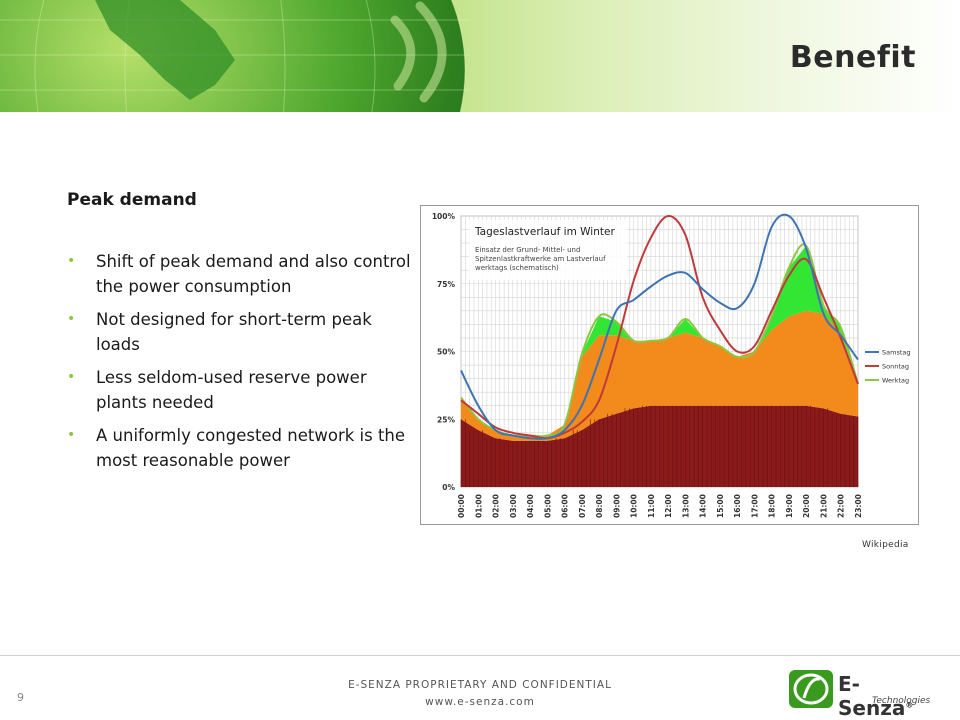 This screenshot has height=720, width=960. Describe the element at coordinates (909, 705) in the screenshot. I see `logo-trademark: ®` at that location.